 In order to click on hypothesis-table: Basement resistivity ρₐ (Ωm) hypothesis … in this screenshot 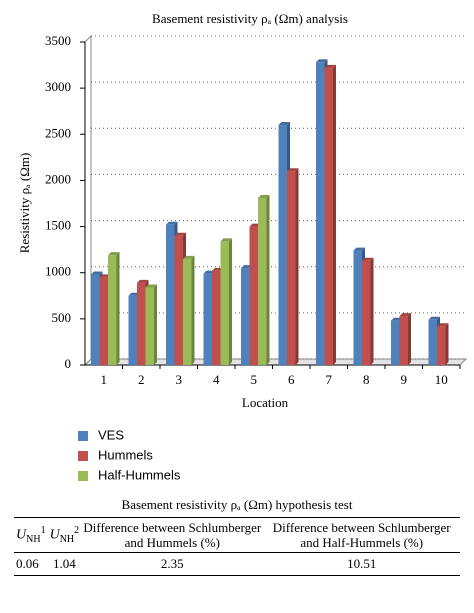, I will do `click(237, 536)`.